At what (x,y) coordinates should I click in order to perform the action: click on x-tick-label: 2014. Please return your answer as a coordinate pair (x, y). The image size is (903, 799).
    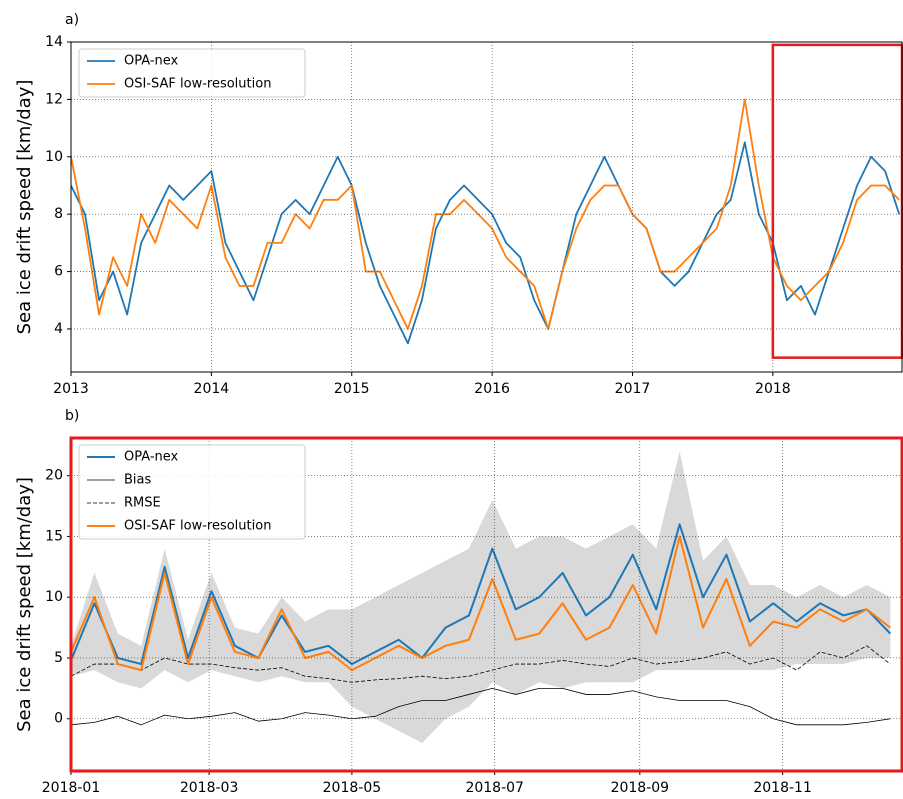
    Looking at the image, I should click on (212, 389).